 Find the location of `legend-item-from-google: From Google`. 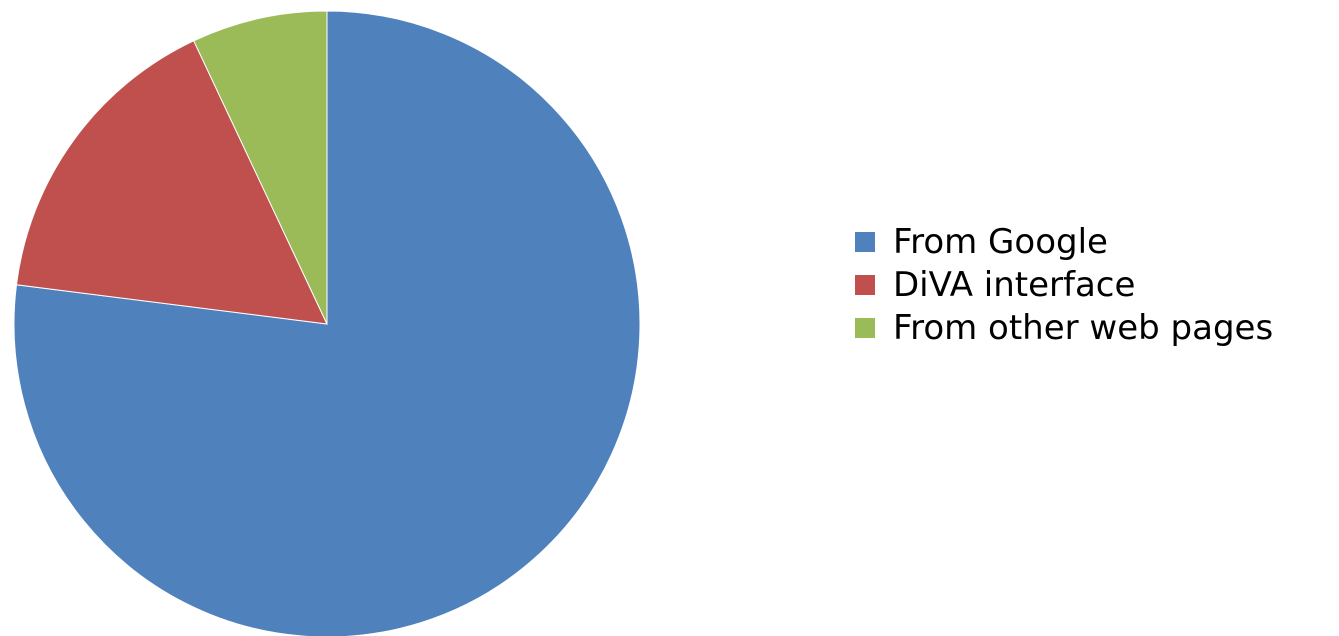

legend-item-from-google: From Google is located at coordinates (1064, 241).